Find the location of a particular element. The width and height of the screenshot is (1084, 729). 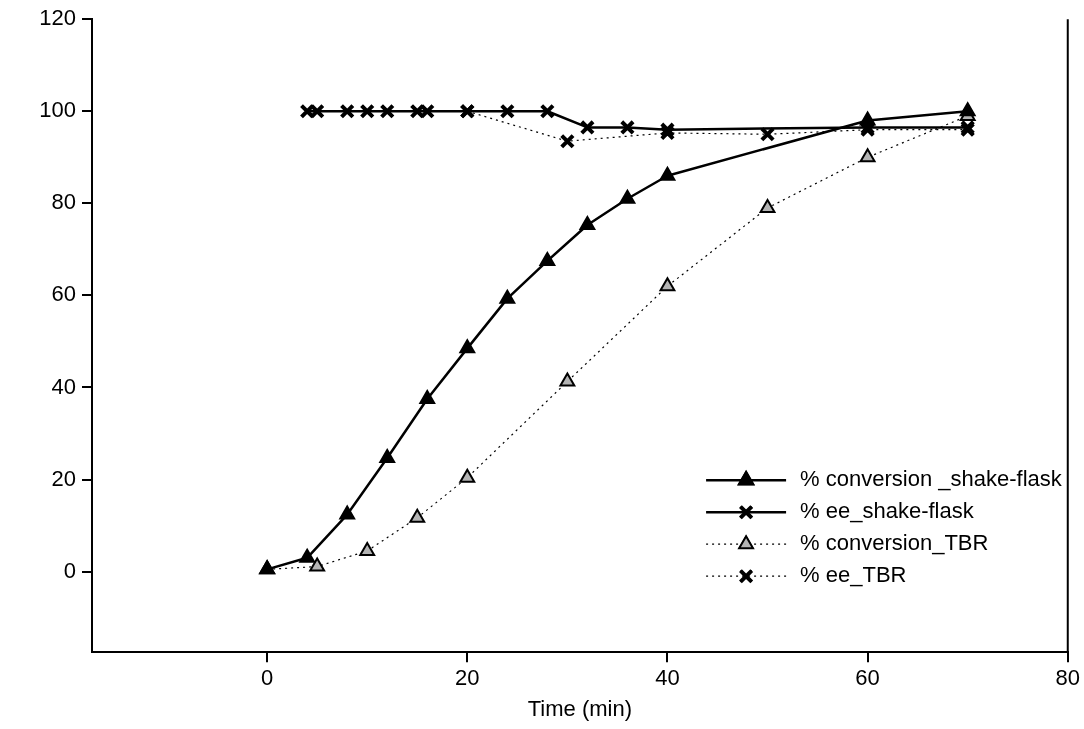

legend-label: % conversion_TBR is located at coordinates (894, 543).